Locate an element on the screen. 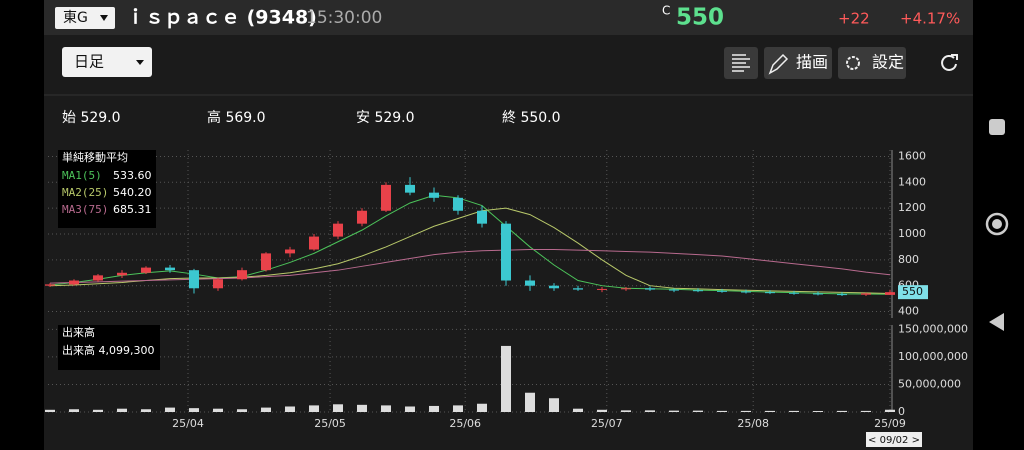 Image resolution: width=1024 pixels, height=450 pixels. ohlc-high: 高 569.0 is located at coordinates (236, 117).